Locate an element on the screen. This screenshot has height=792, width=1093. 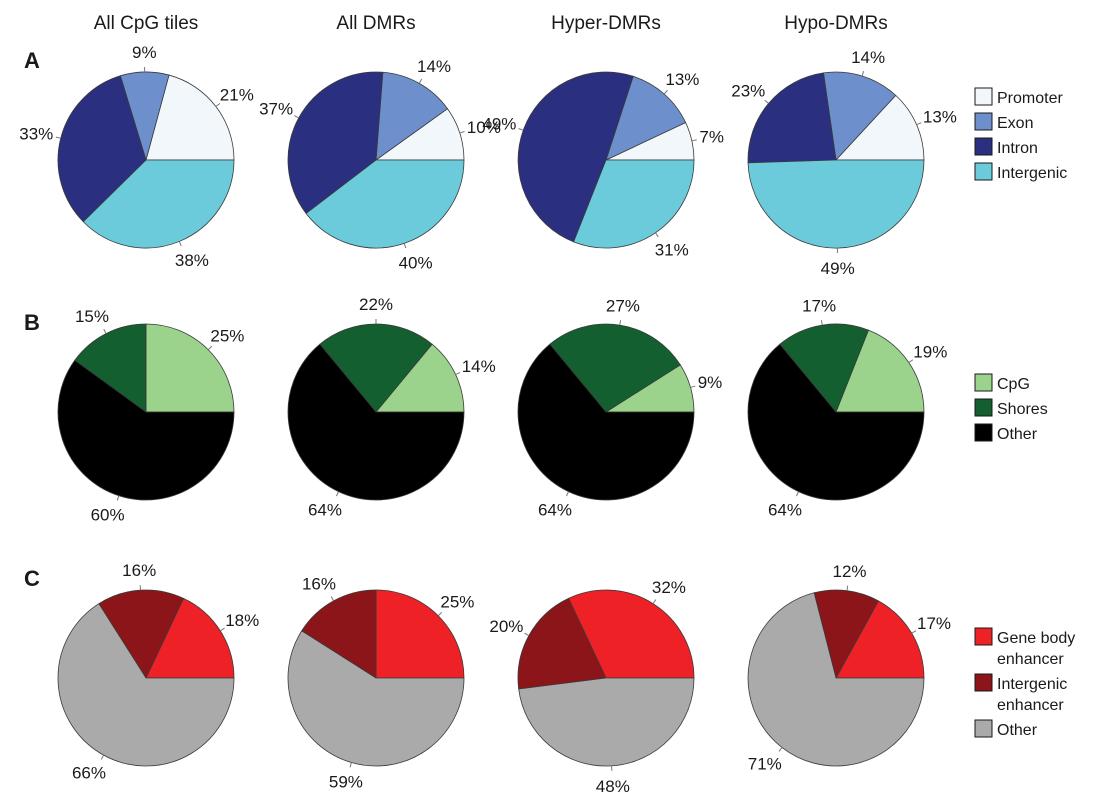
pie: 32% 20% 48% is located at coordinates (592, 685).